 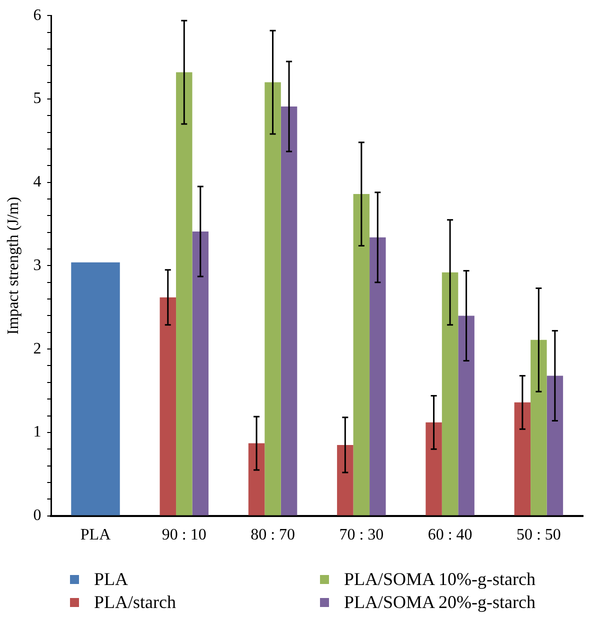 I want to click on x-tick-label: 60 : 40, so click(x=450, y=535).